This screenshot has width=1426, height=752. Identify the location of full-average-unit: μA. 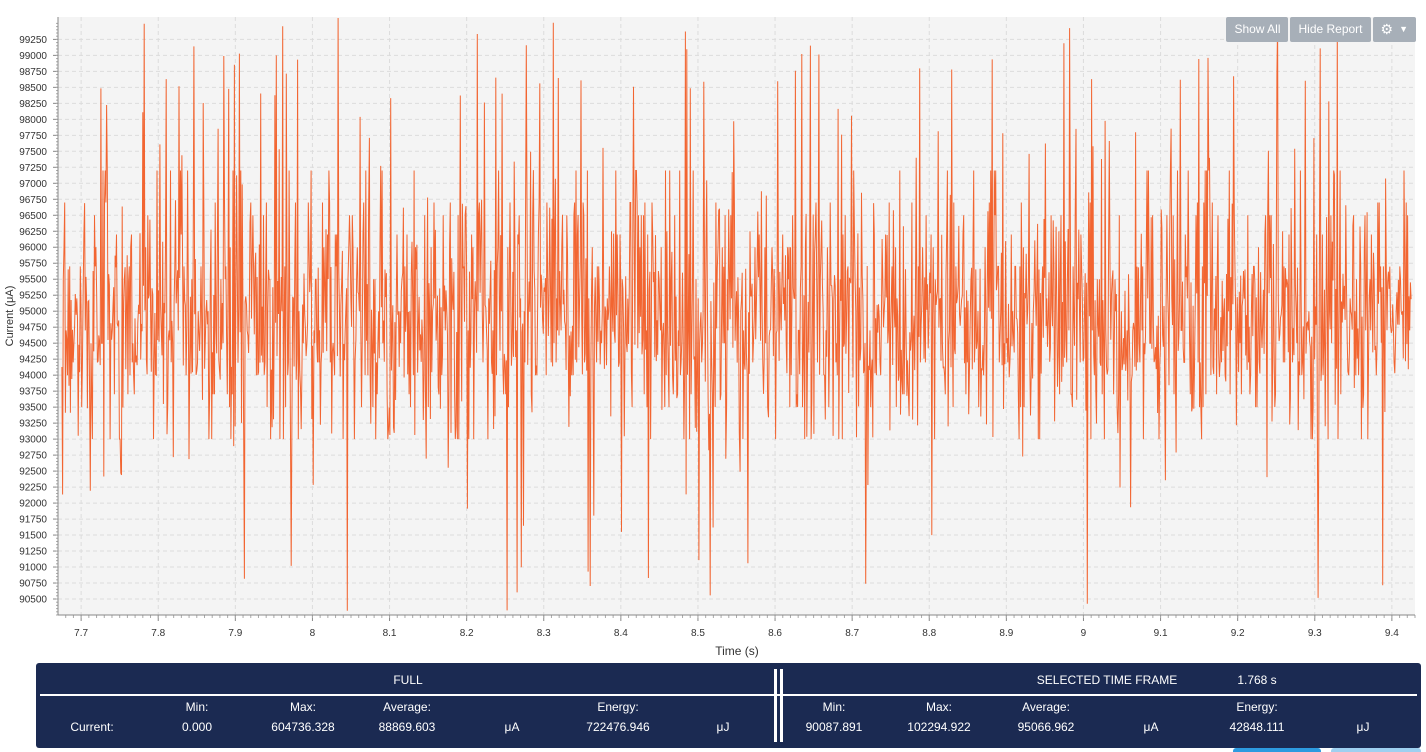
(512, 727).